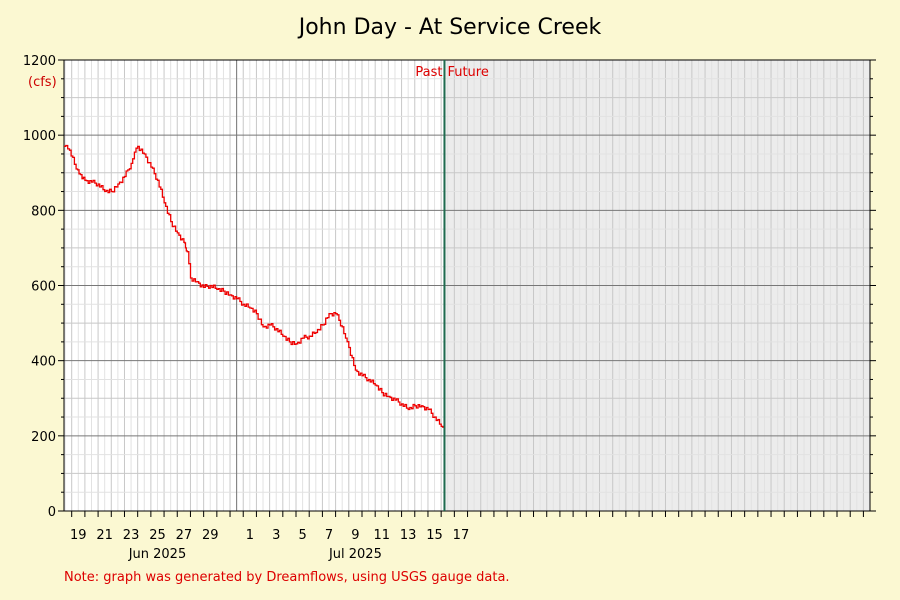  I want to click on y-tick-label: 0, so click(52, 512).